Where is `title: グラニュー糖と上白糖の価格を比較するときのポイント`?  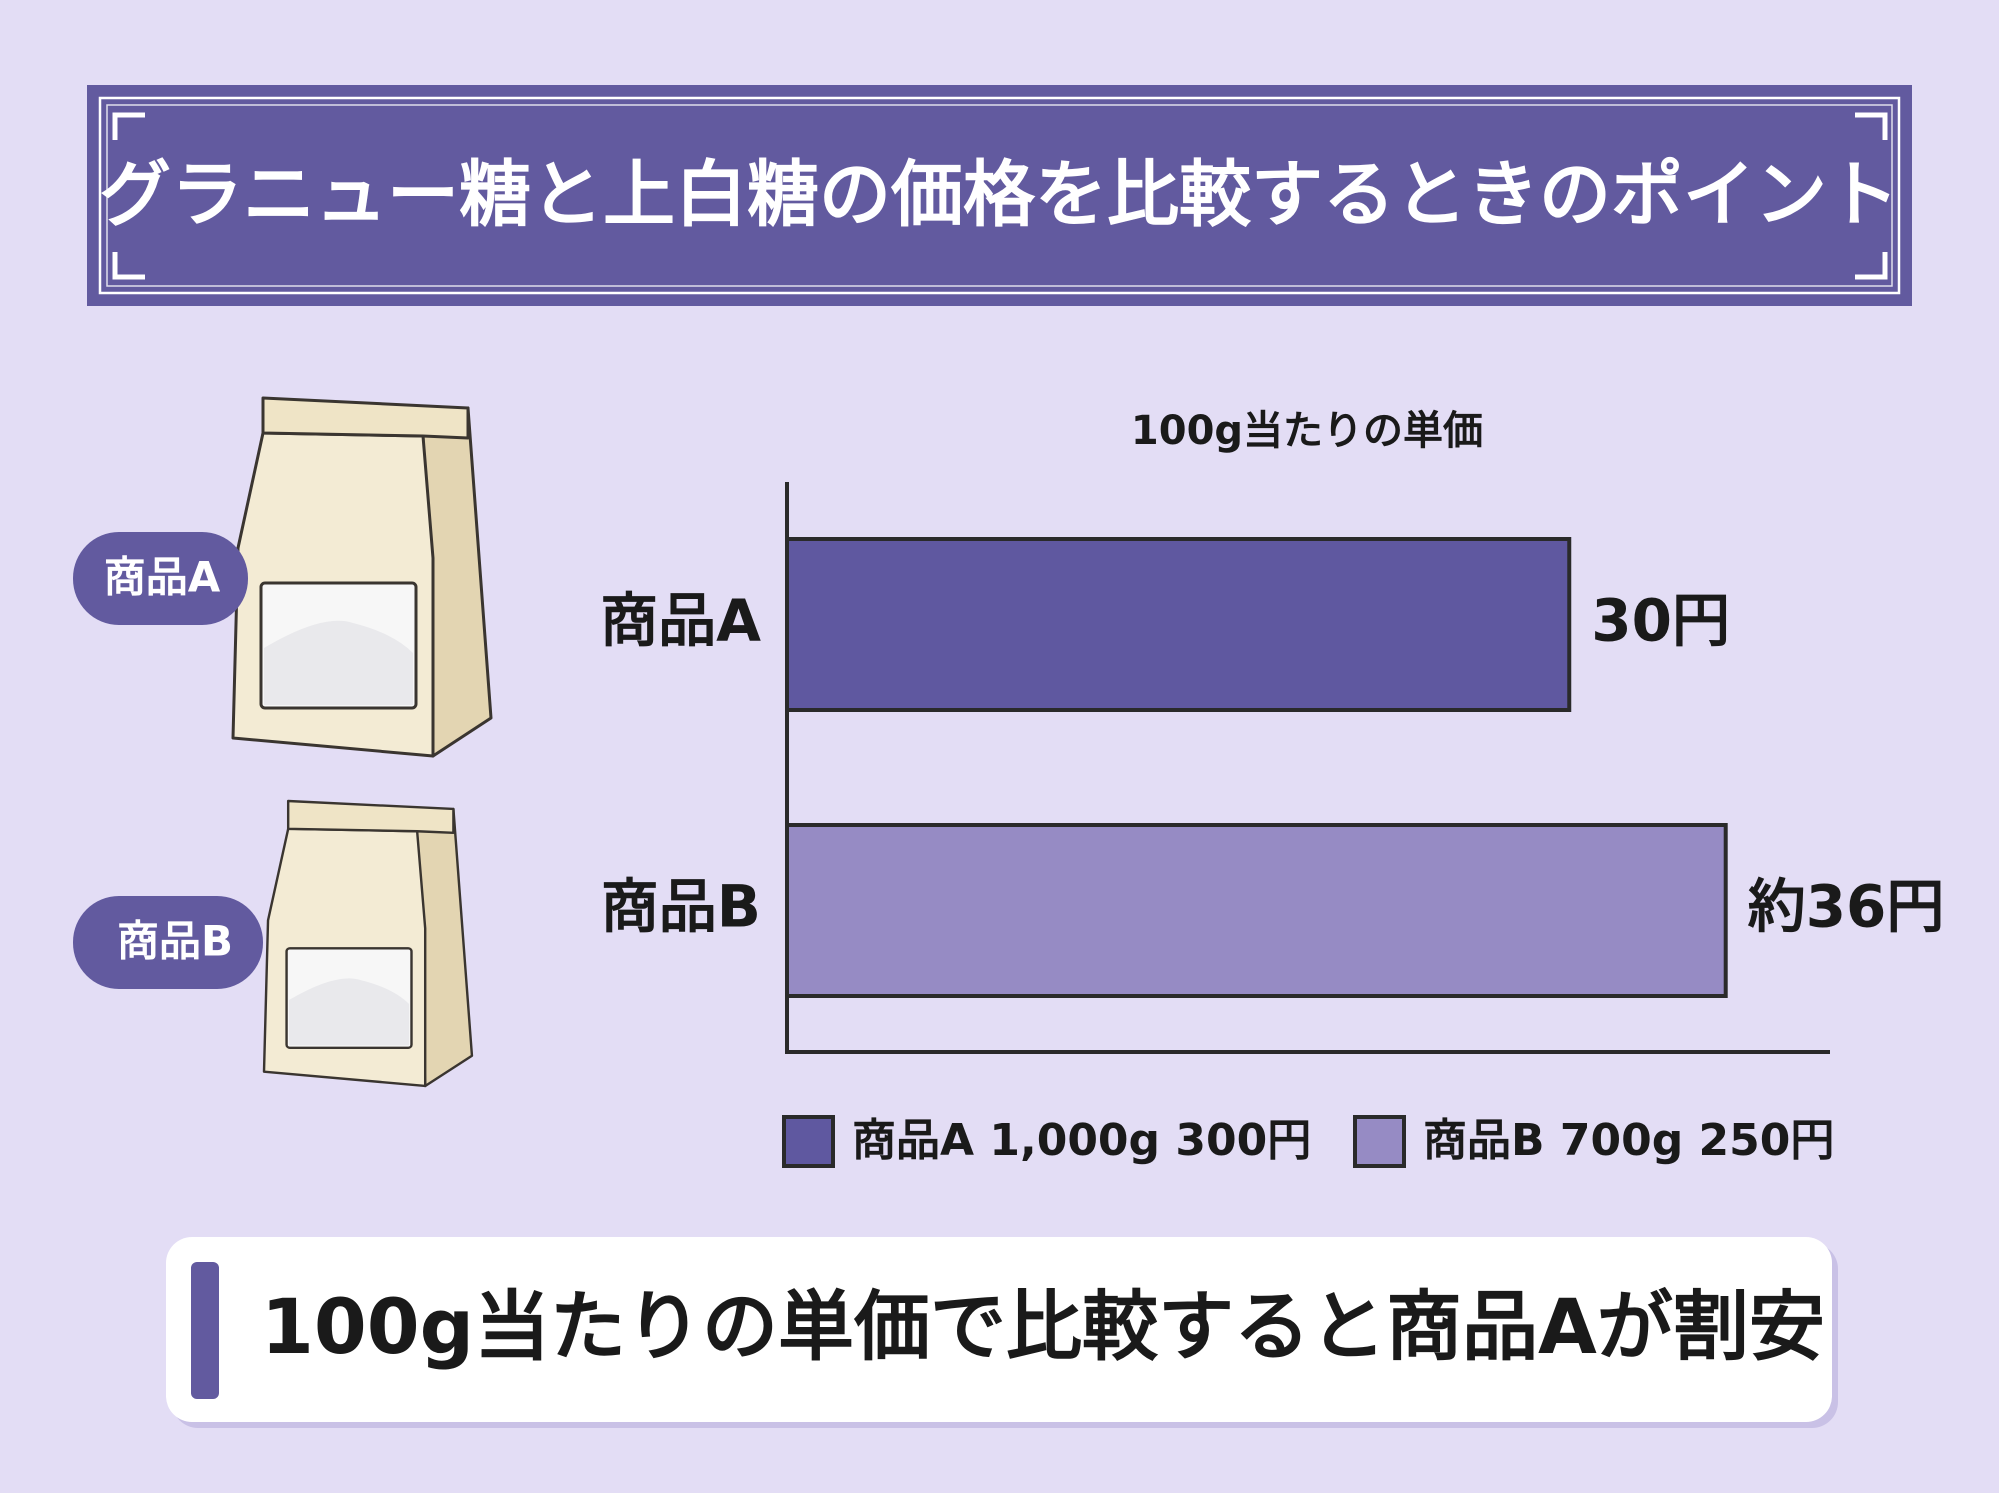
title: グラニュー糖と上白糖の価格を比較するときのポイント is located at coordinates (999, 195).